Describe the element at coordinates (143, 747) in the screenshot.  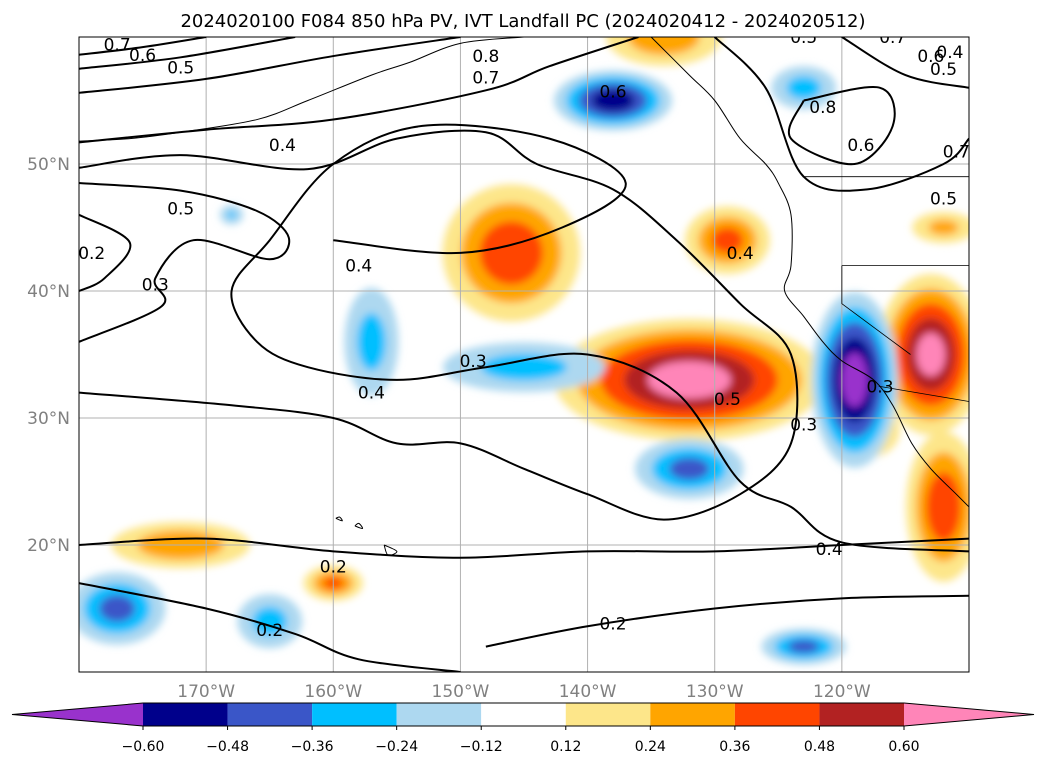
I see `colorbar-tick-label: −0.60` at that location.